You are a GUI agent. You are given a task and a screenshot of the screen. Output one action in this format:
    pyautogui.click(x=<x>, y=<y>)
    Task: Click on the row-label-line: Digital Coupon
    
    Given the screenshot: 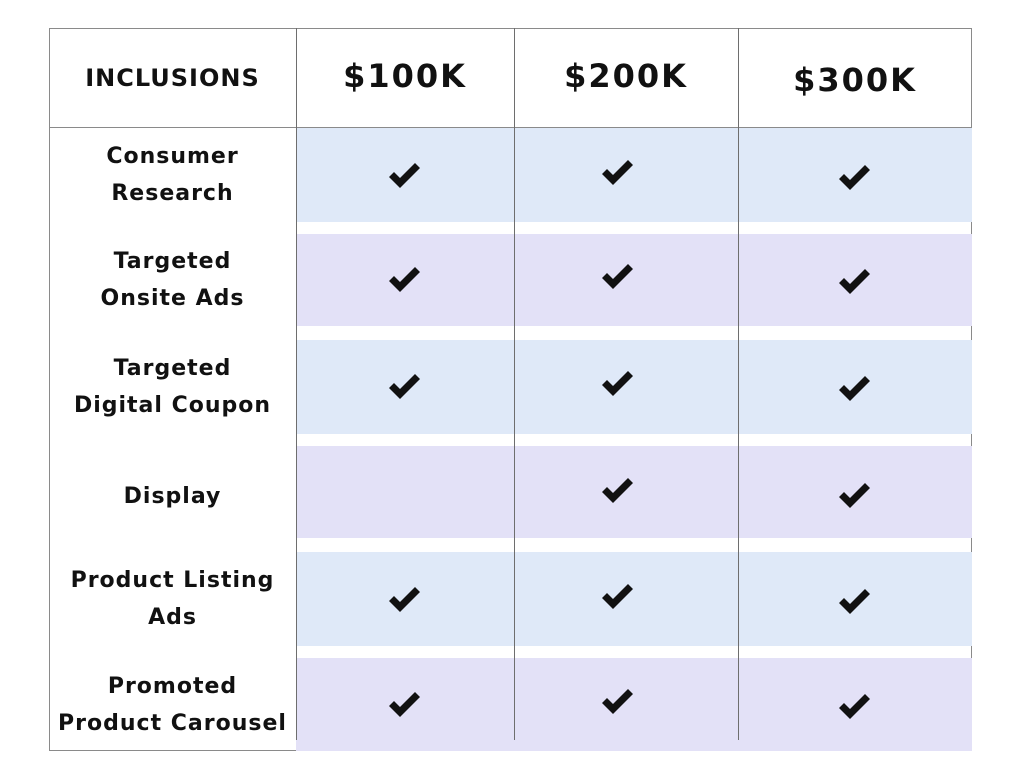 What is the action you would take?
    pyautogui.click(x=172, y=405)
    